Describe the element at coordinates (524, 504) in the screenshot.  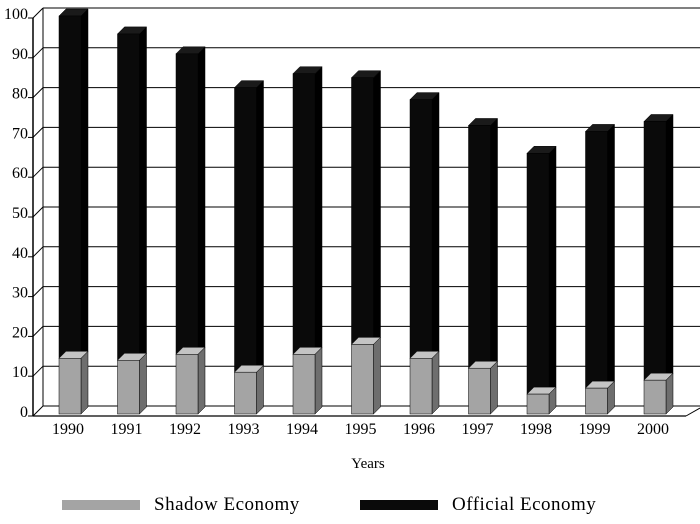
I see `legend-label-official: Official Economy` at that location.